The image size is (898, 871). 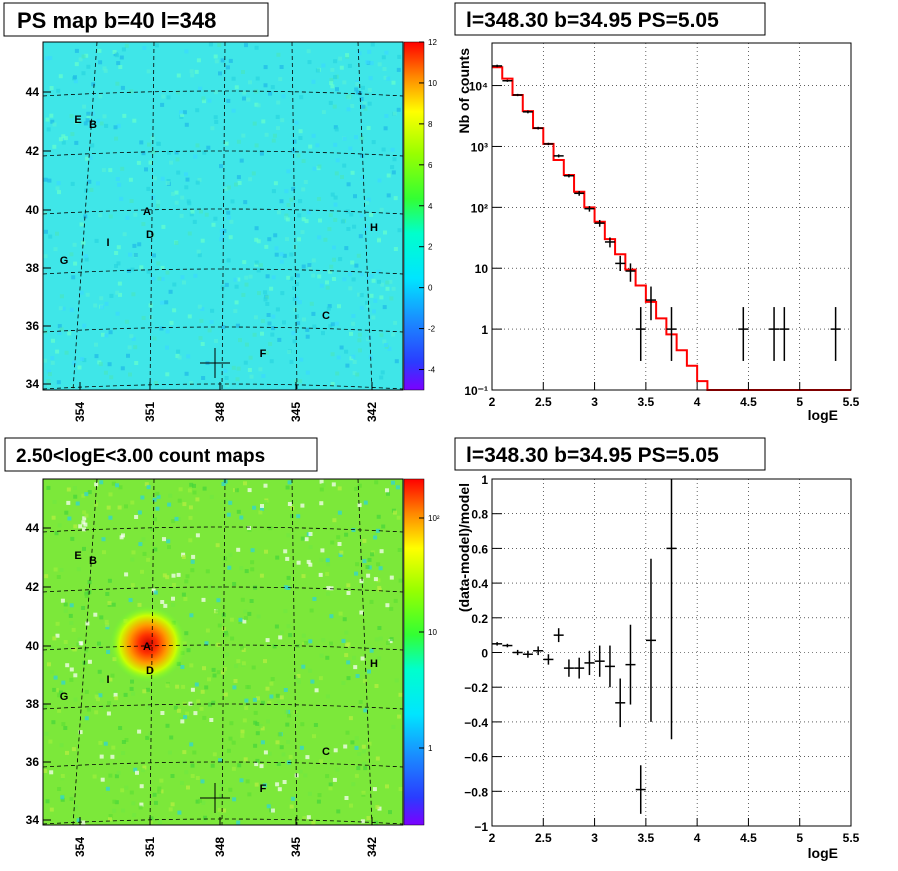 I want to click on colorbar-tick-label: 10, so click(x=432, y=632).